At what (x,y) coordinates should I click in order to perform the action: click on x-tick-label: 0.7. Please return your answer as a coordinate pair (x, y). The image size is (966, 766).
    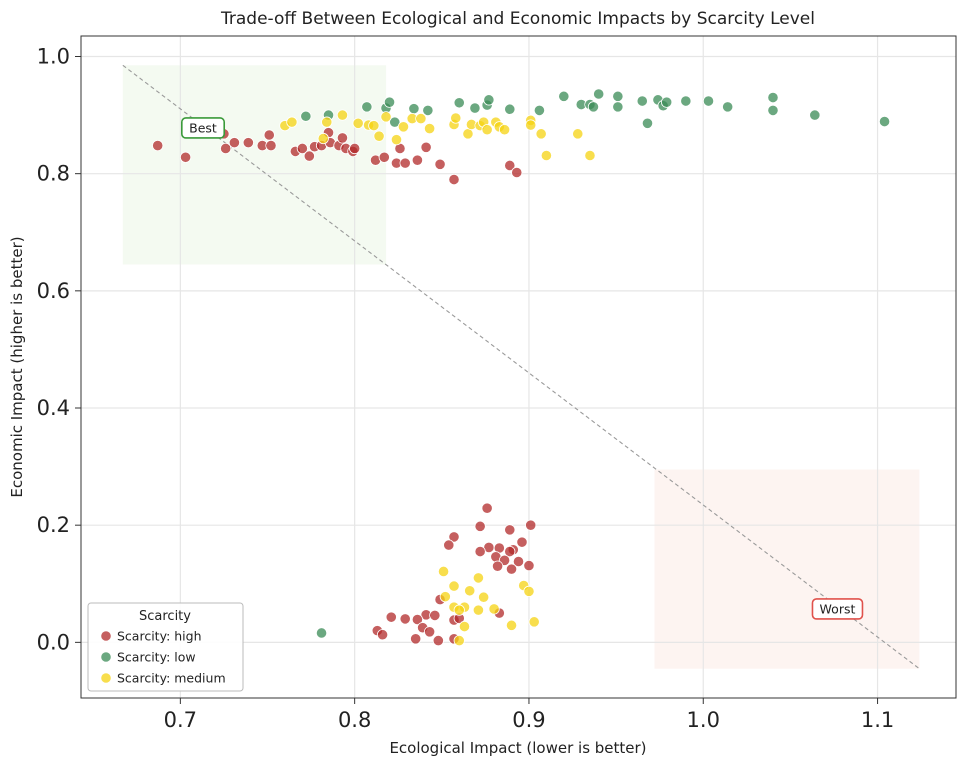
    Looking at the image, I should click on (180, 720).